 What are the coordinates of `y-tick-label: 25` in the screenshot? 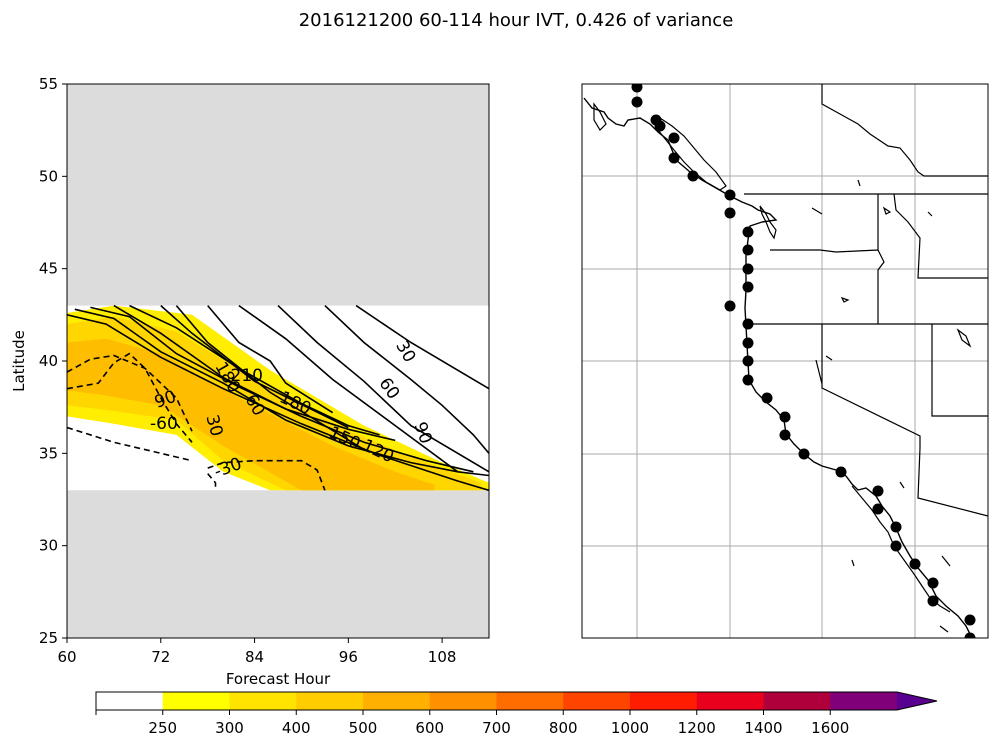 It's located at (48, 638).